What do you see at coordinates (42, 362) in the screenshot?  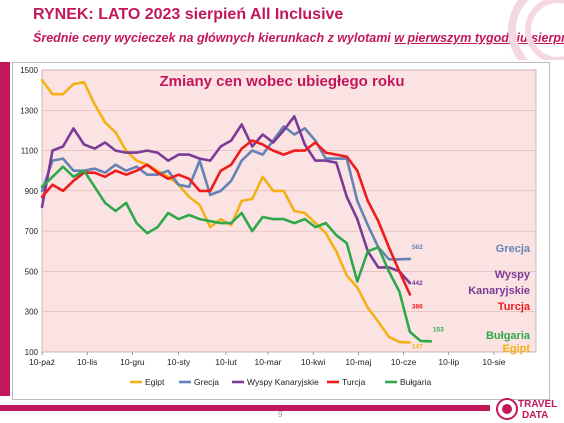 I see `x-tick-label: 10-paź` at bounding box center [42, 362].